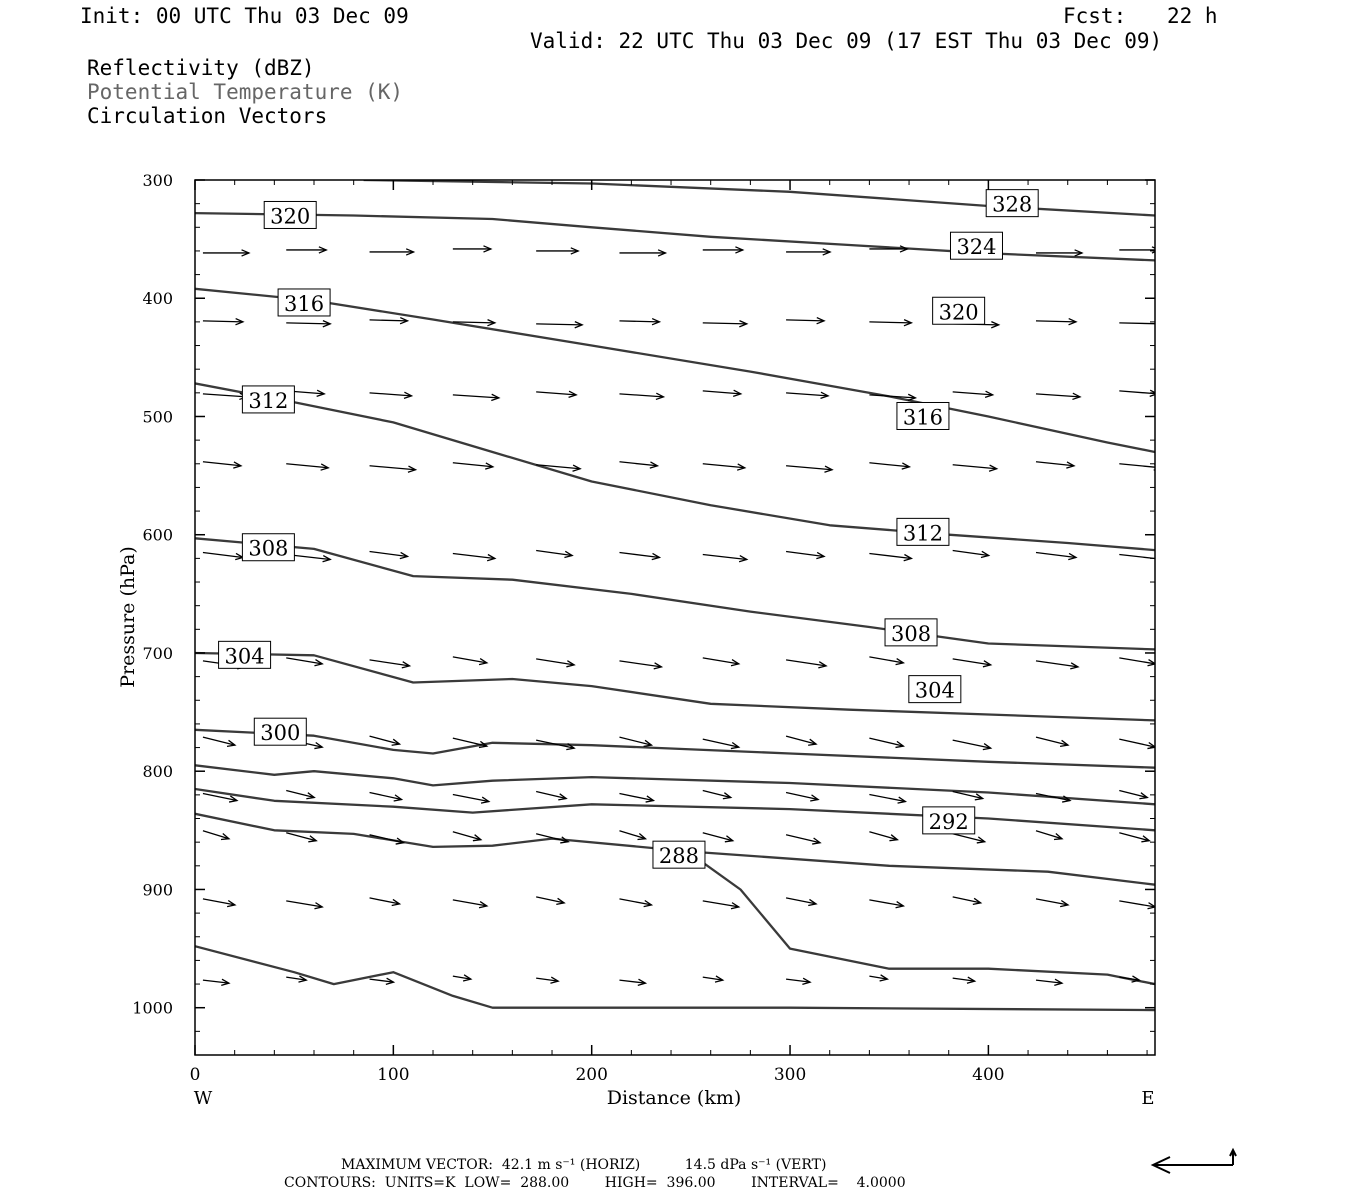 Image resolution: width=1350 pixels, height=1200 pixels. Describe the element at coordinates (157, 416) in the screenshot. I see `y-tick-label: 500` at that location.